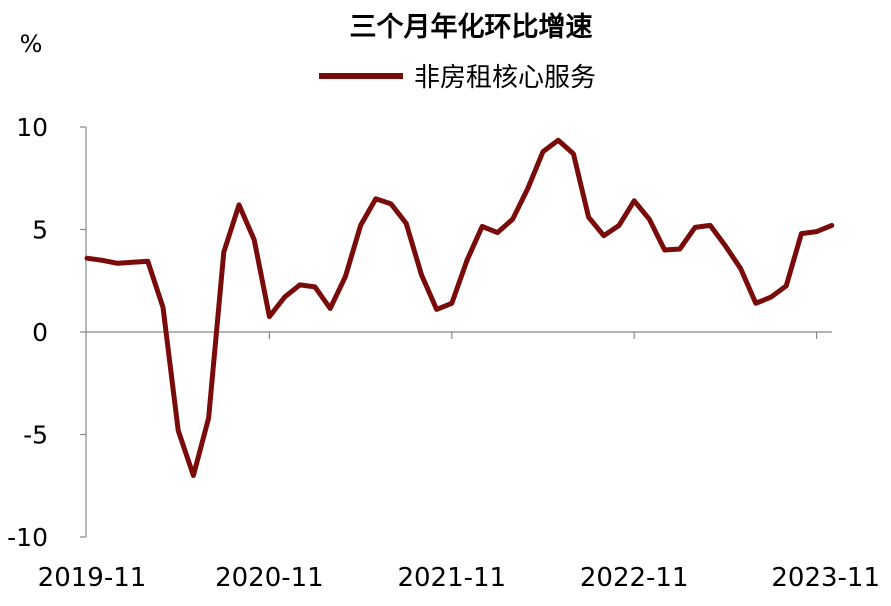 This screenshot has height=606, width=891. What do you see at coordinates (27, 537) in the screenshot?
I see `y-tick-label: -10` at bounding box center [27, 537].